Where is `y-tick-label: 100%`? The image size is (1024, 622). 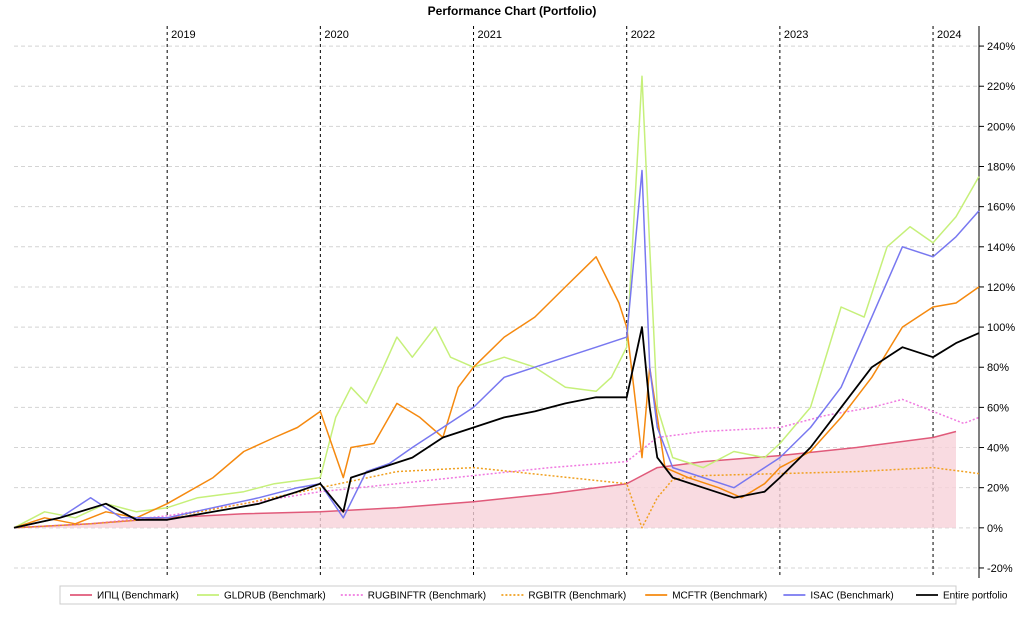 y-tick-label: 100% is located at coordinates (1001, 328).